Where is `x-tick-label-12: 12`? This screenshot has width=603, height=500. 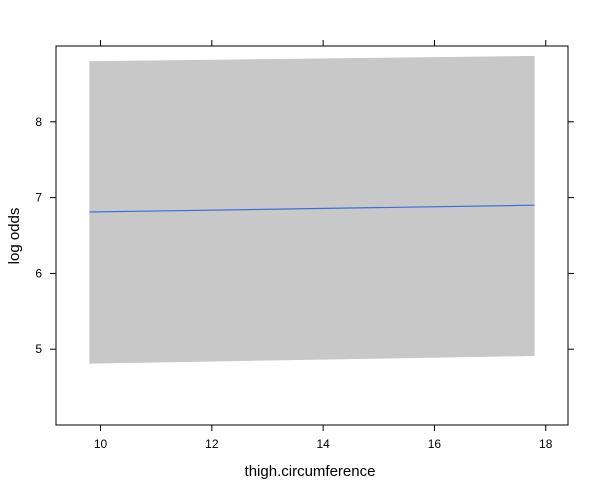
x-tick-label-12: 12 is located at coordinates (212, 444).